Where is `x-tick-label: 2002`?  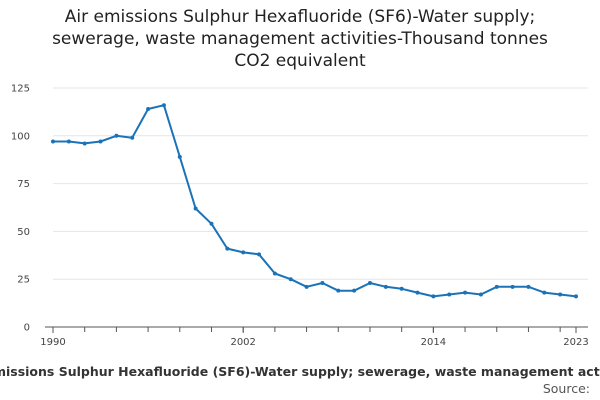
x-tick-label: 2002 is located at coordinates (242, 342).